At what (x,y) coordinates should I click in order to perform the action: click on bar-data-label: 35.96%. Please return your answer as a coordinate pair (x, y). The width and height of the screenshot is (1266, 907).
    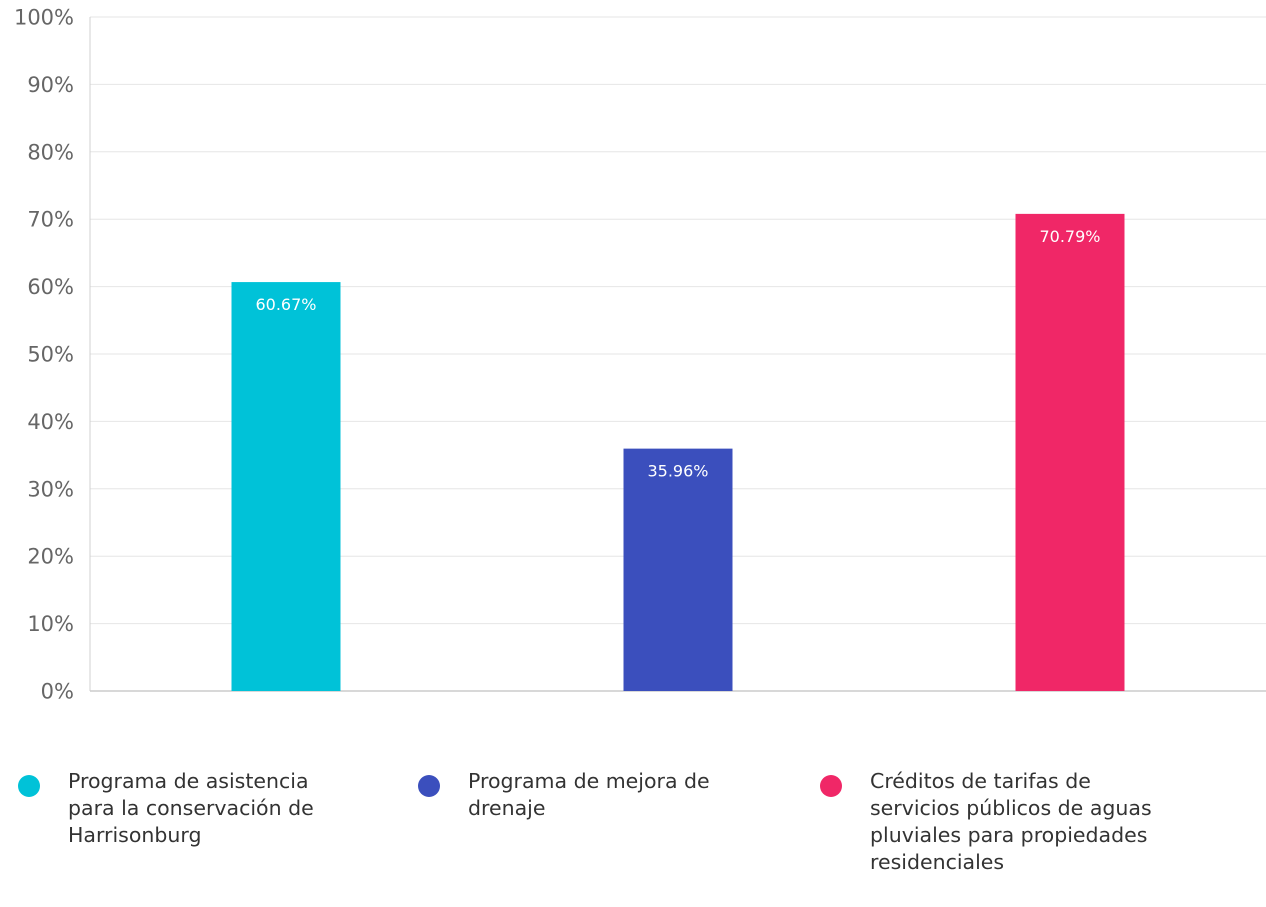
    Looking at the image, I should click on (677, 471).